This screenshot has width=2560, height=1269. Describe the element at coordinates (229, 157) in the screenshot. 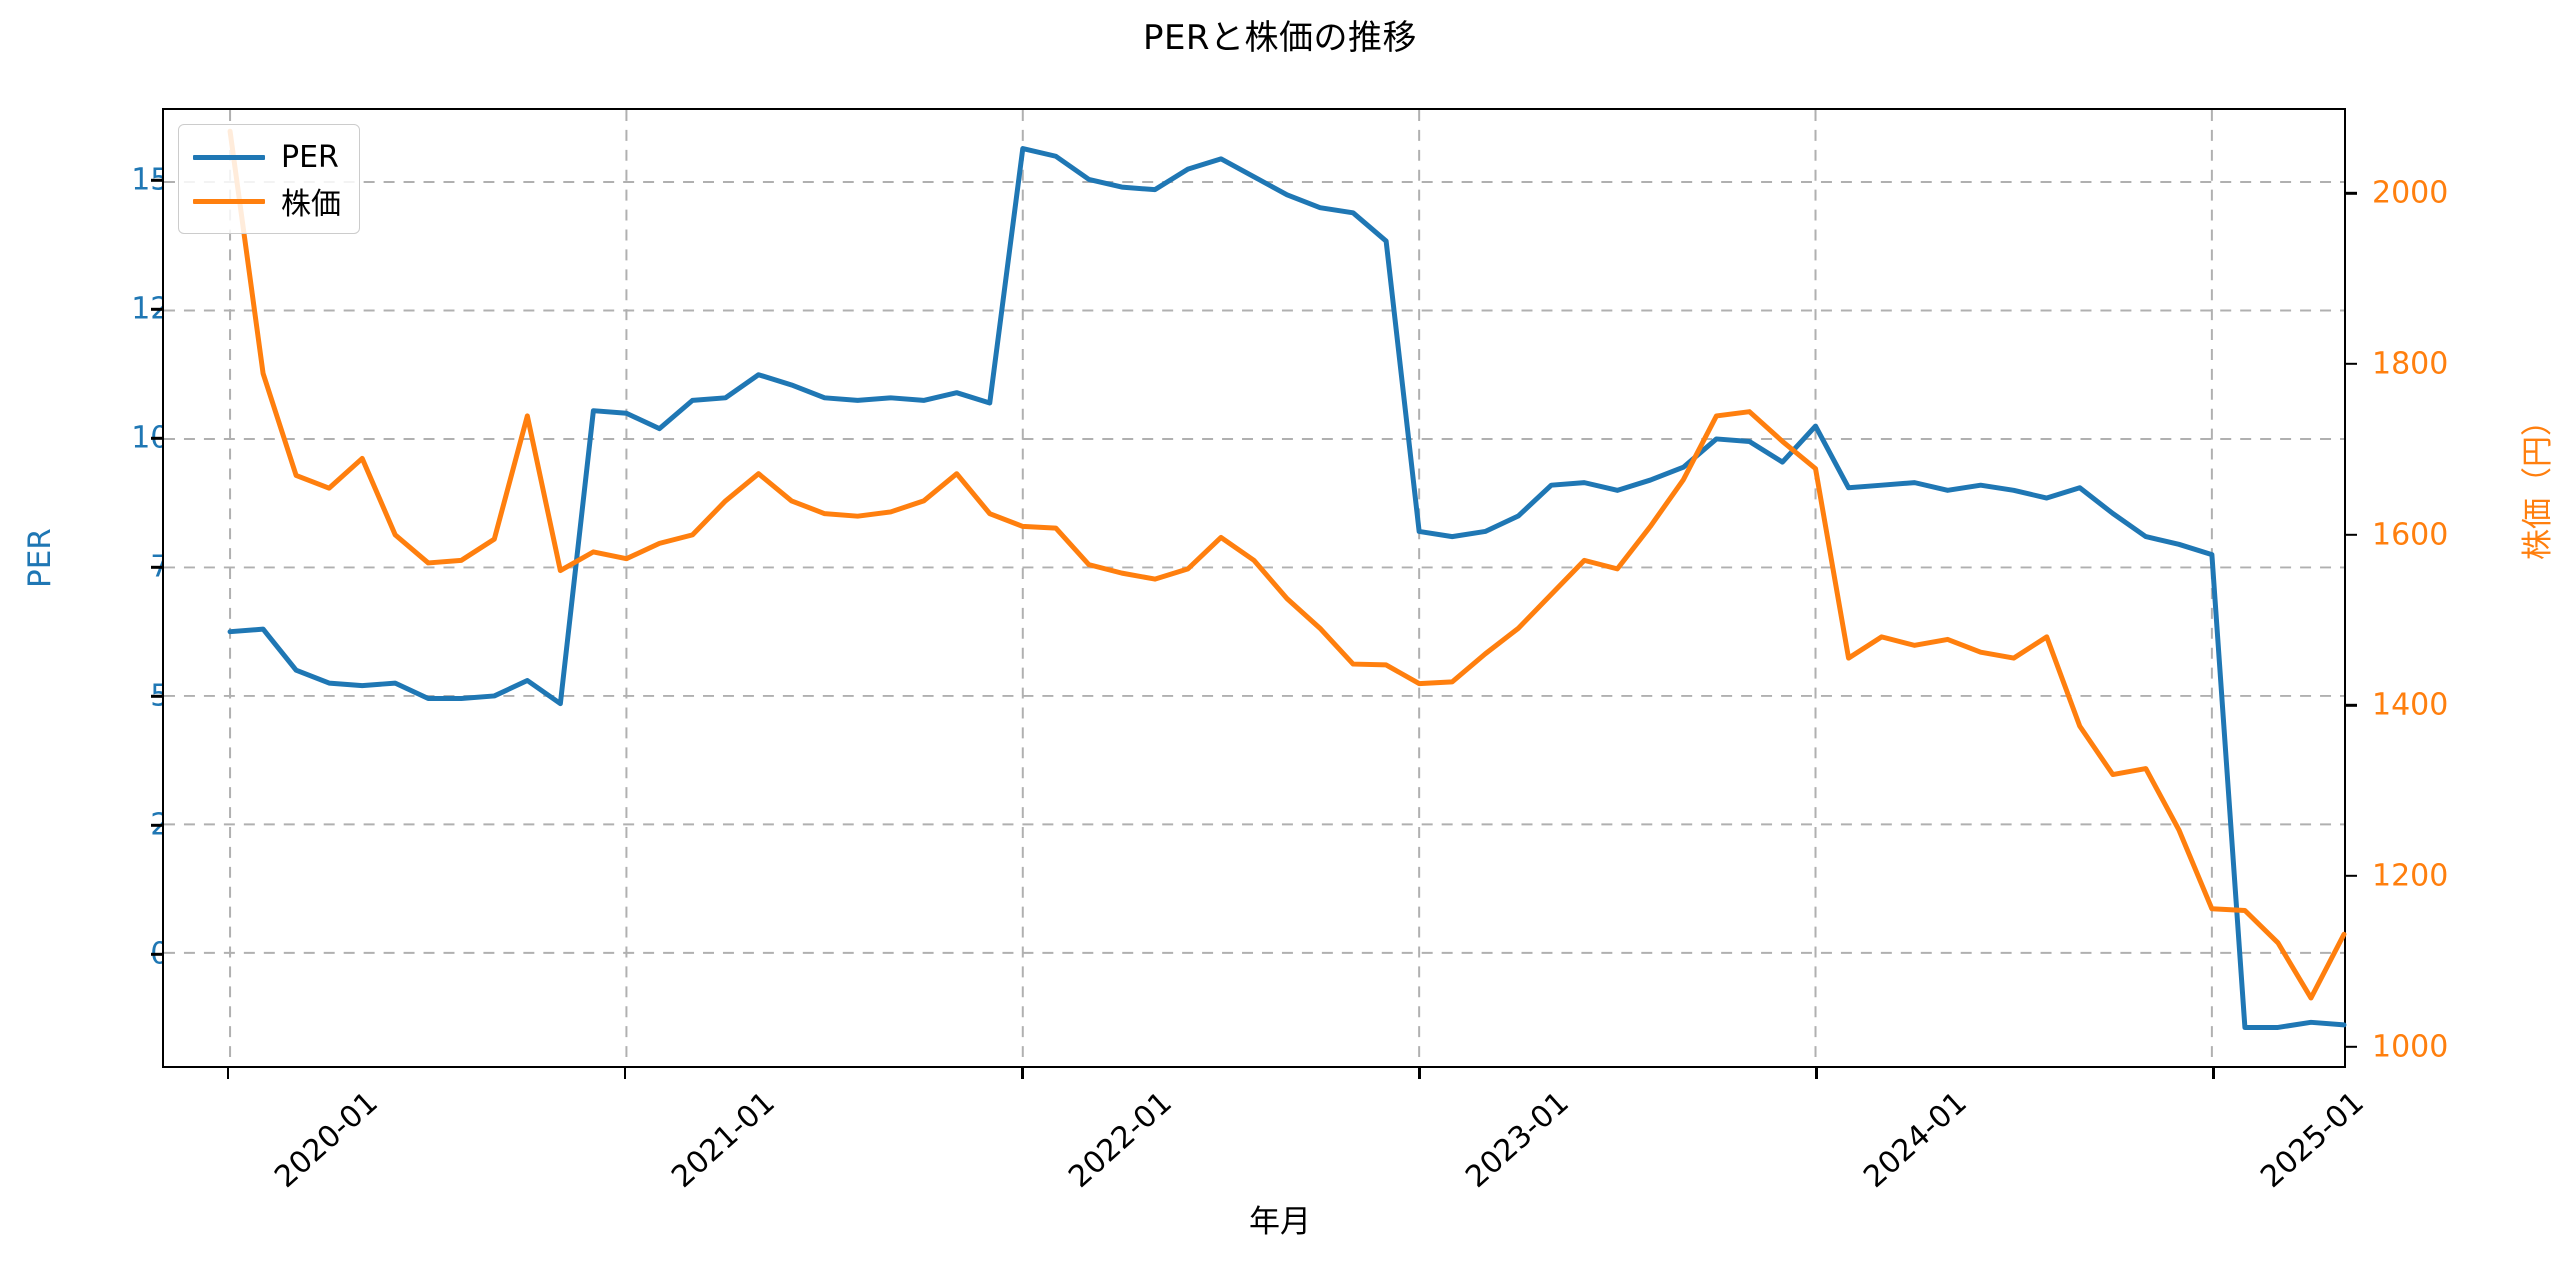

I see `legend-swatch-per` at that location.